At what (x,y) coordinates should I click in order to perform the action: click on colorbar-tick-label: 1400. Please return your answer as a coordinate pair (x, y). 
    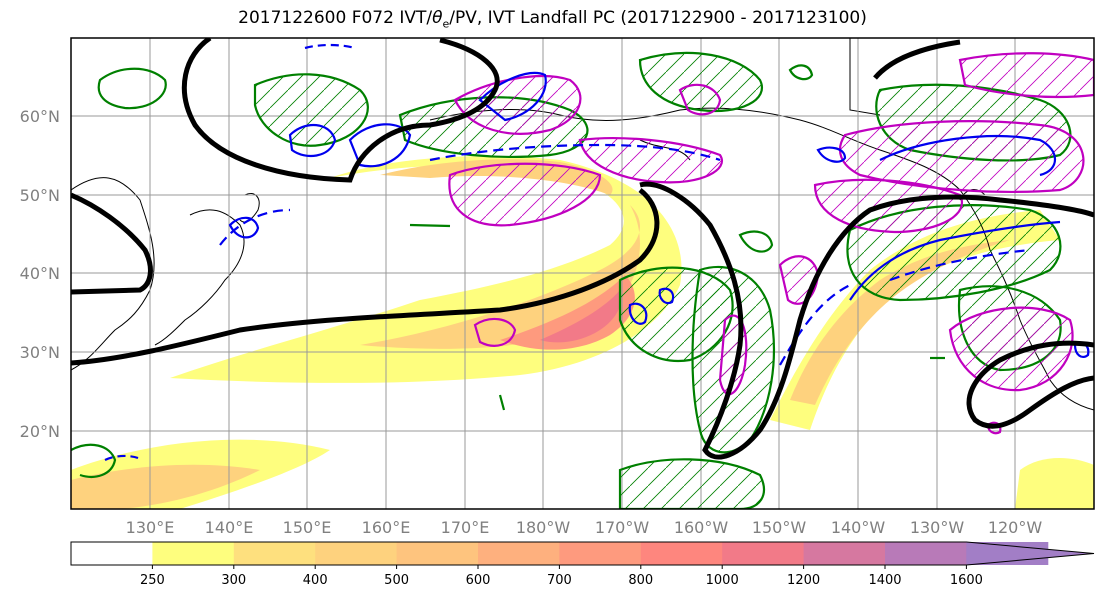
    Looking at the image, I should click on (884, 580).